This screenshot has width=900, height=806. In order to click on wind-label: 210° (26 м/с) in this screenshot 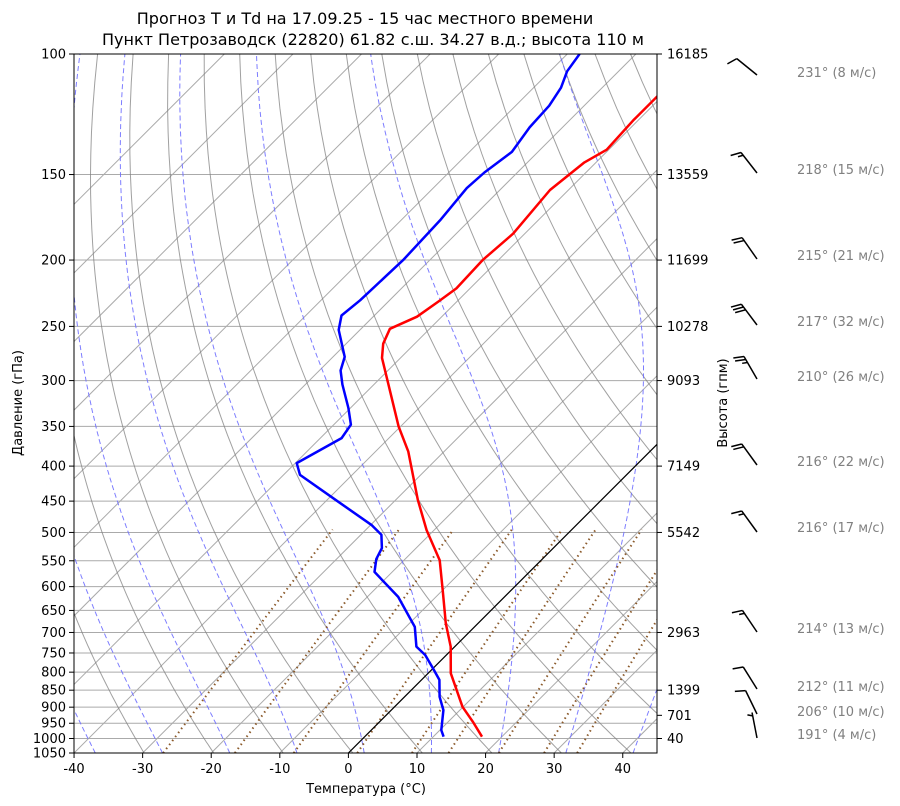, I will do `click(841, 377)`.